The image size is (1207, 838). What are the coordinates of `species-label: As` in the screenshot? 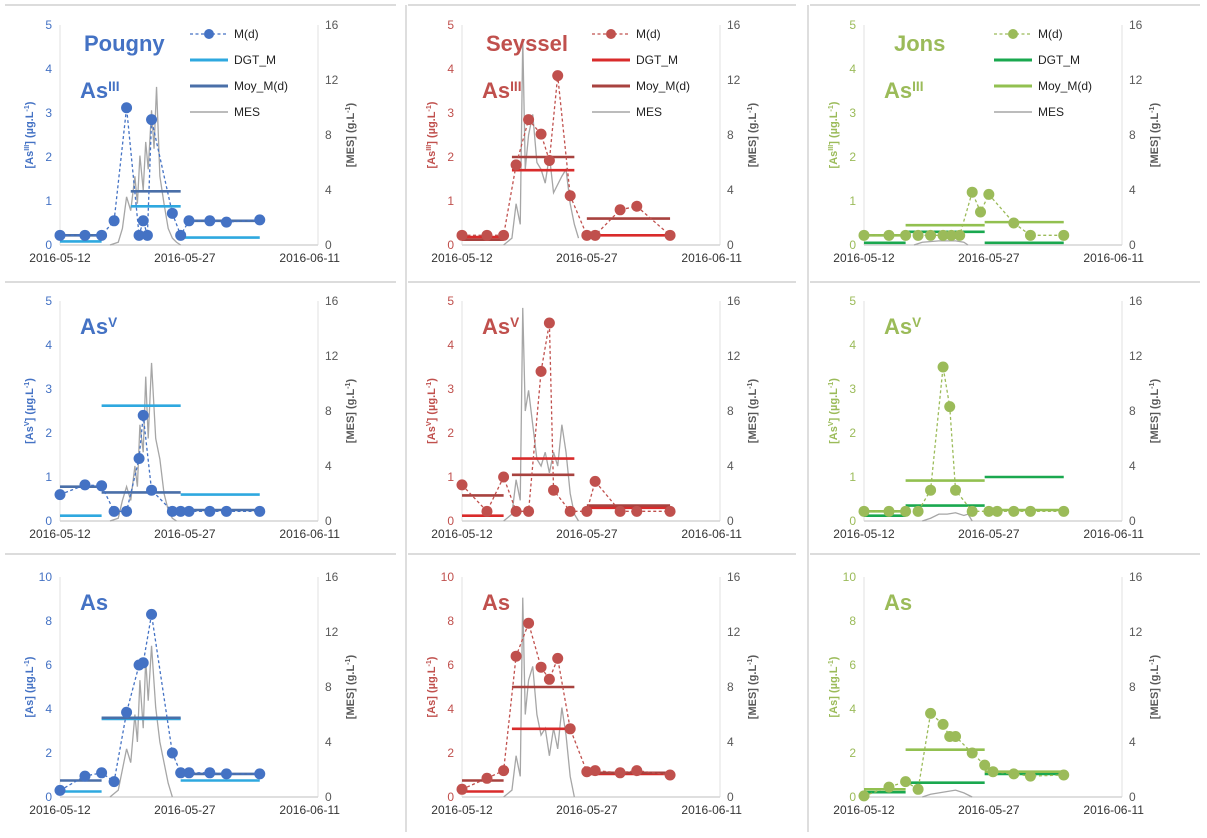 It's located at (496, 602).